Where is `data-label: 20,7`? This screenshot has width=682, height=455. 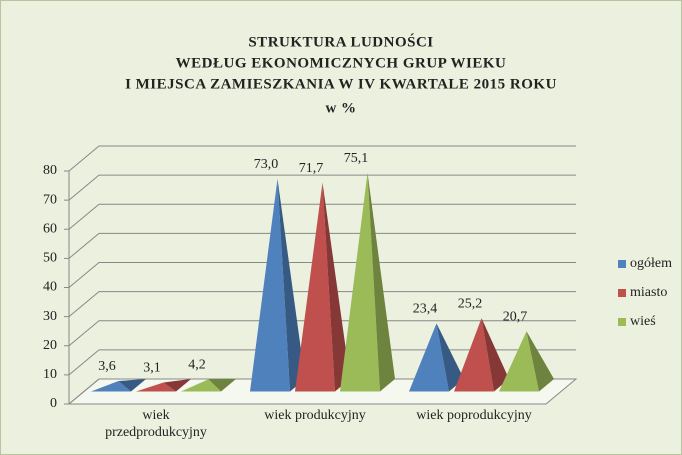 data-label: 20,7 is located at coordinates (515, 316).